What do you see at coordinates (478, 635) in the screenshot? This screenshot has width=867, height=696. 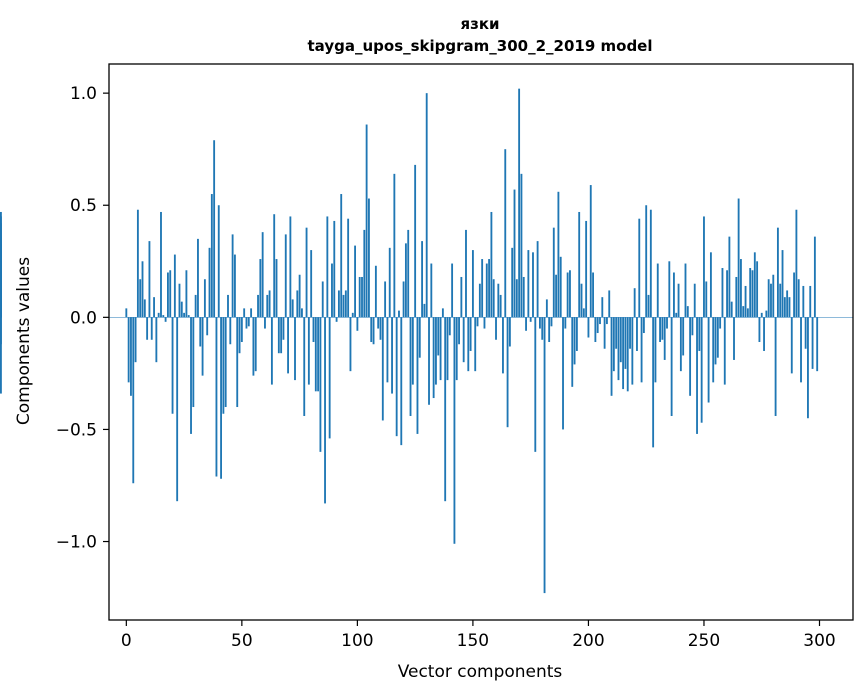 I see `x-axis-ticks: 0 50 100 150 200 250 300` at bounding box center [478, 635].